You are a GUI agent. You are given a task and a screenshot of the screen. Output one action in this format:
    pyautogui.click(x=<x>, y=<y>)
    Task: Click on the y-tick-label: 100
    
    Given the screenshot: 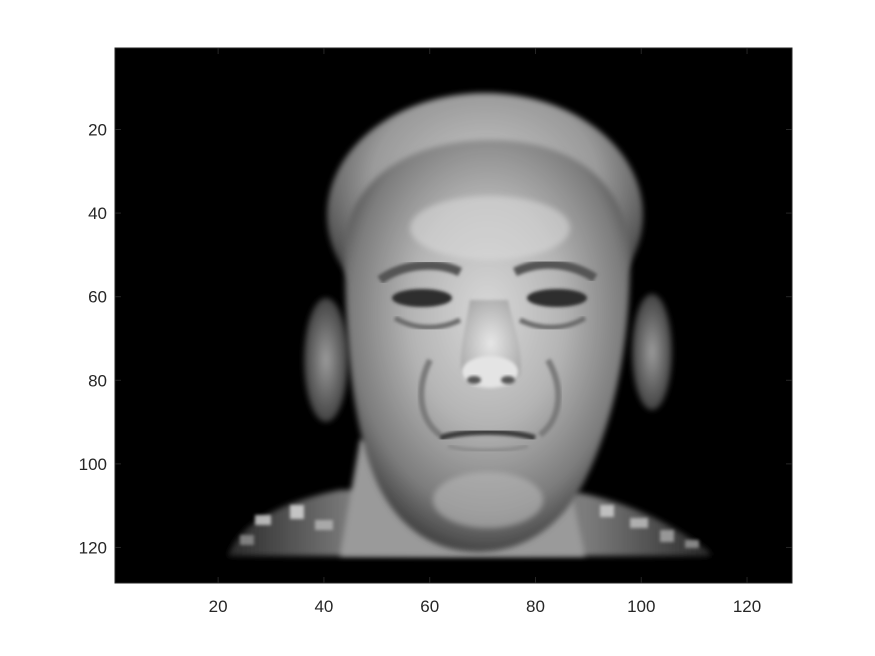 What is the action you would take?
    pyautogui.click(x=93, y=464)
    